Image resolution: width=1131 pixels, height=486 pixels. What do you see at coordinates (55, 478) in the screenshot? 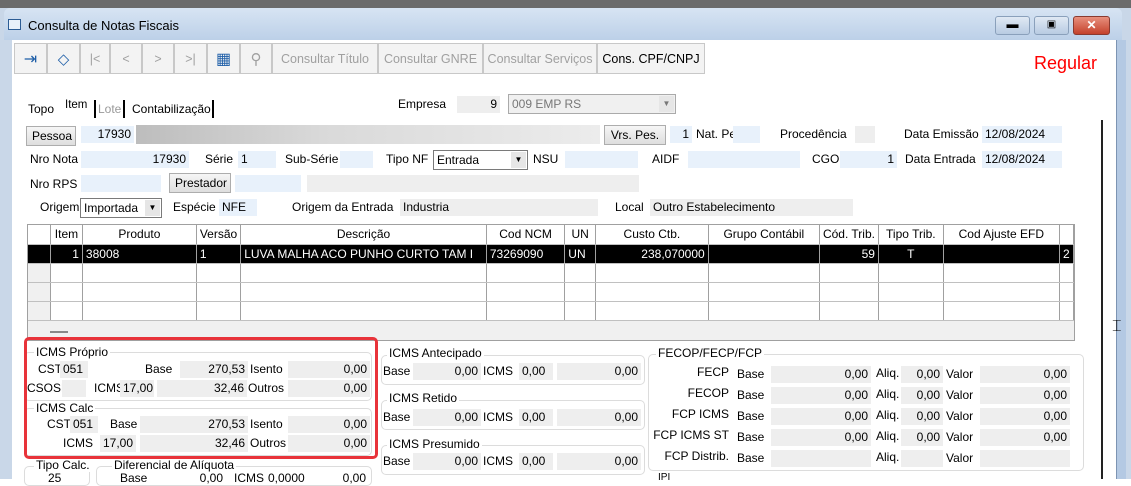
I see `tipo-calc-value: 25` at bounding box center [55, 478].